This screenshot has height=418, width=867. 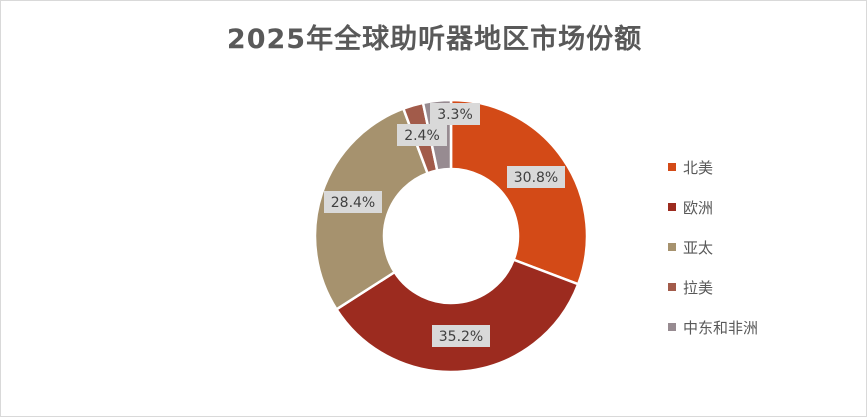 What do you see at coordinates (434, 39) in the screenshot?
I see `chart-title: 2025年全球助听器地区市场份额` at bounding box center [434, 39].